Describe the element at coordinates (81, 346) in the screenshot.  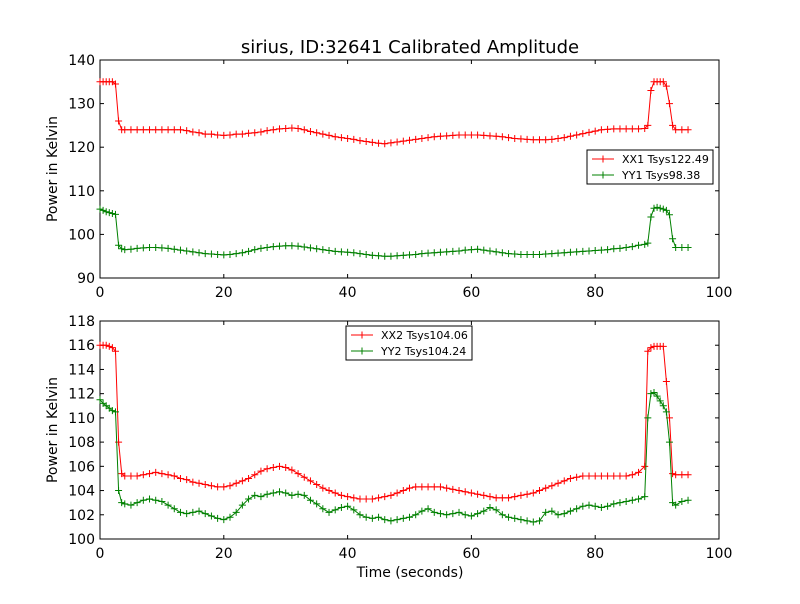
I see `subplot2-ytick-label: 116` at that location.